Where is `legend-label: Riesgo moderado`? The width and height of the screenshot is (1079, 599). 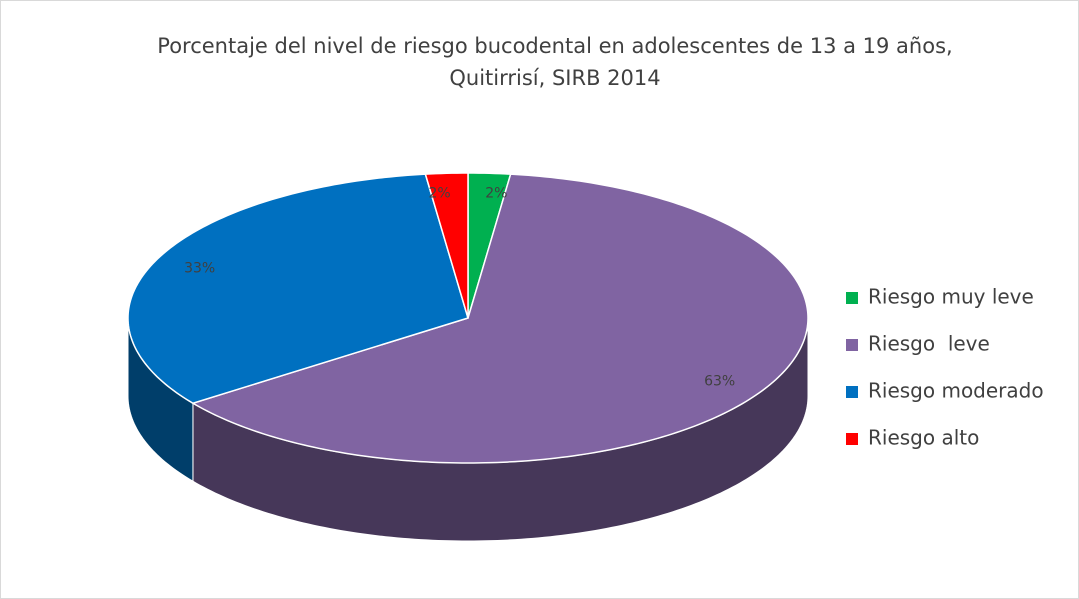 legend-label: Riesgo moderado is located at coordinates (956, 391).